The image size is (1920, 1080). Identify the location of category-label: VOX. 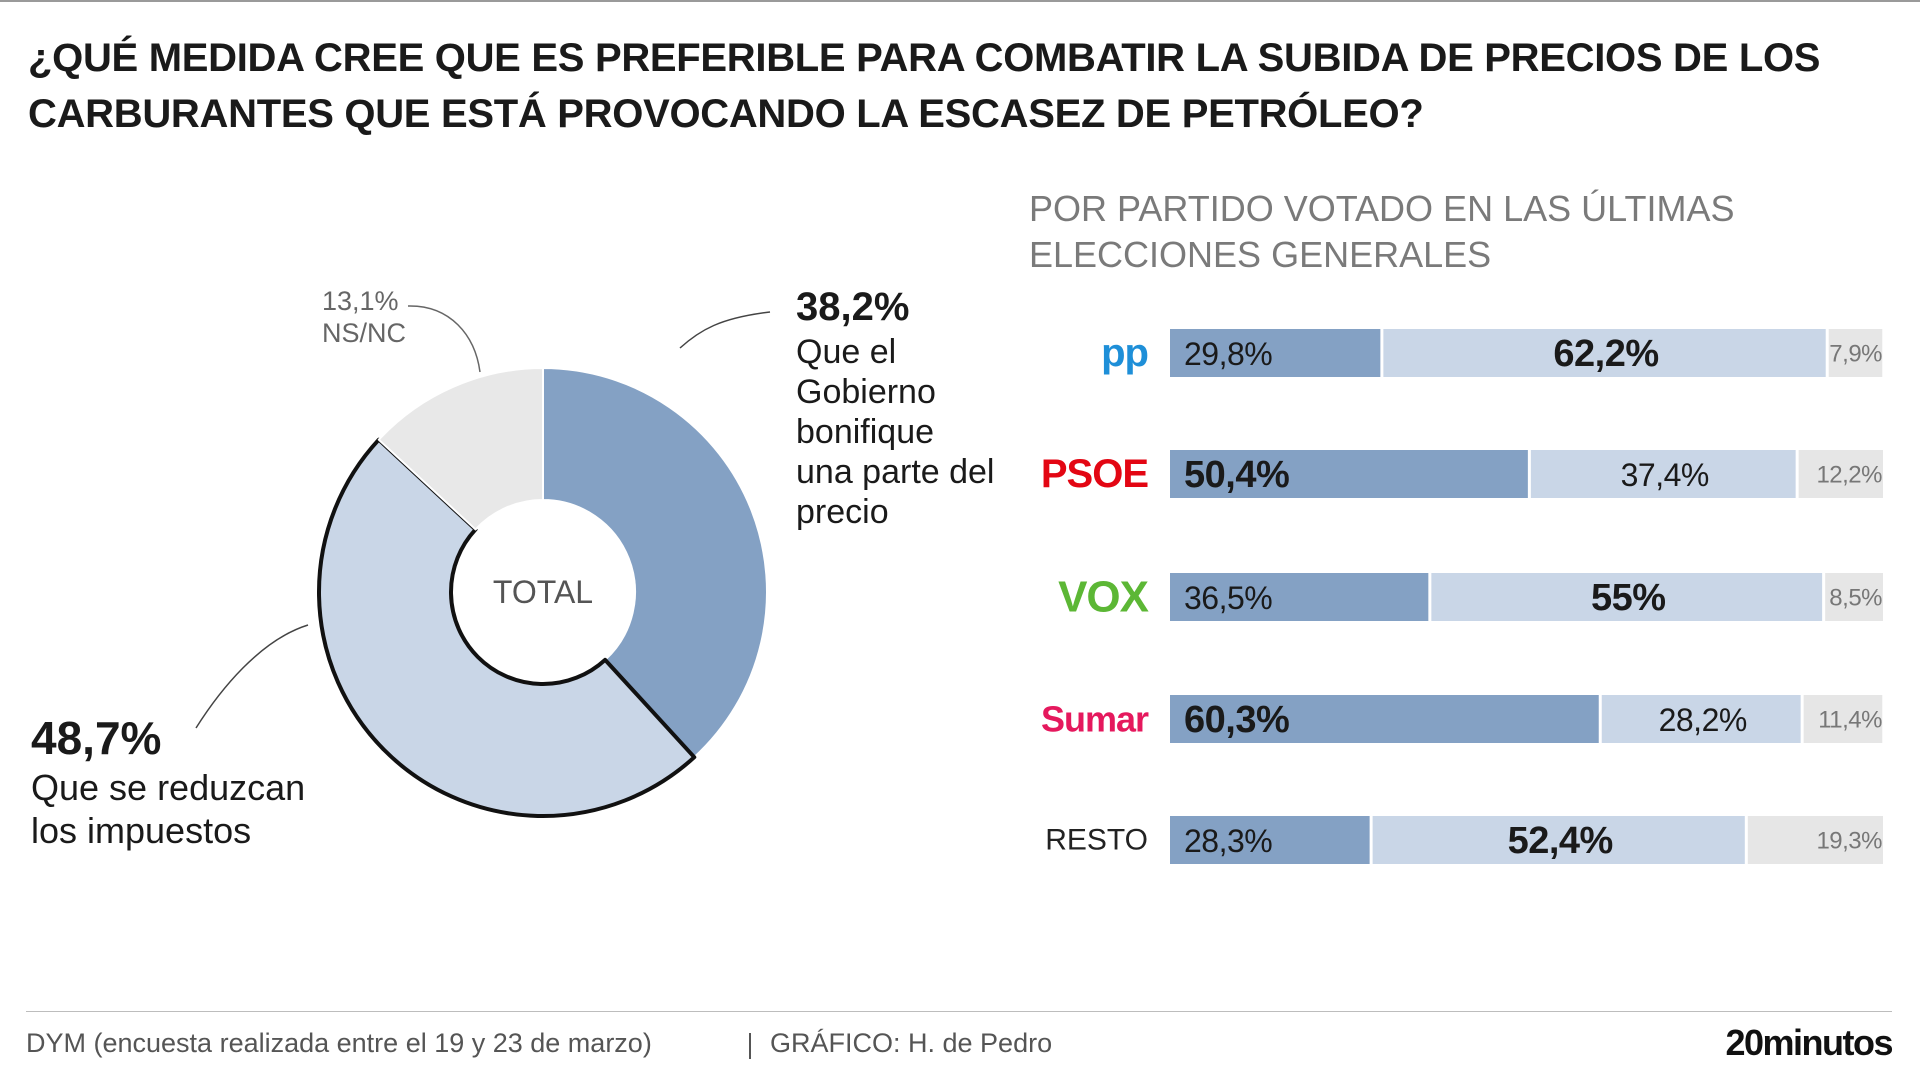
(1103, 597).